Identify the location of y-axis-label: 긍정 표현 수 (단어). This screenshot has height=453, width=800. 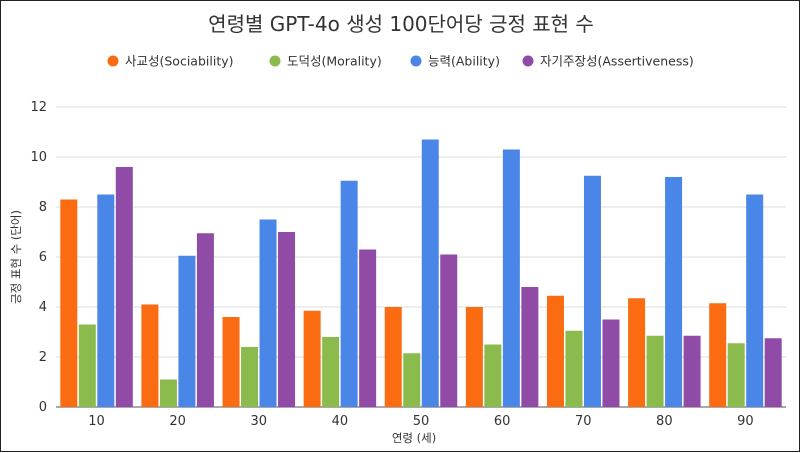
(16, 257).